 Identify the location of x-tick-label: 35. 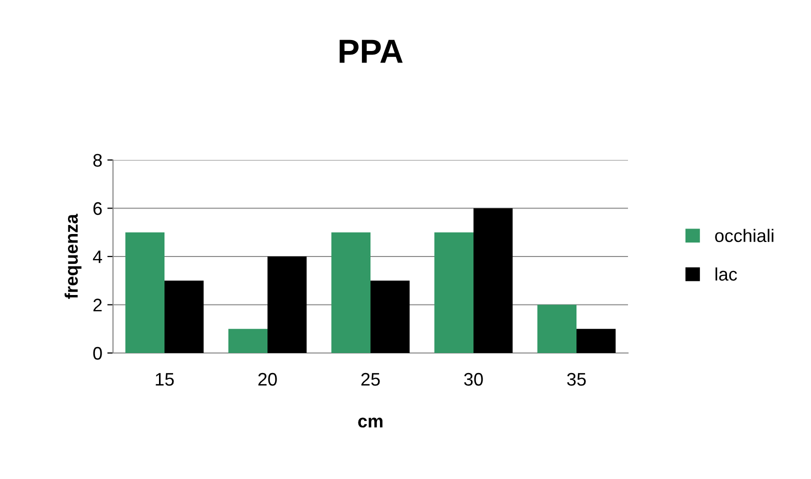
(576, 379).